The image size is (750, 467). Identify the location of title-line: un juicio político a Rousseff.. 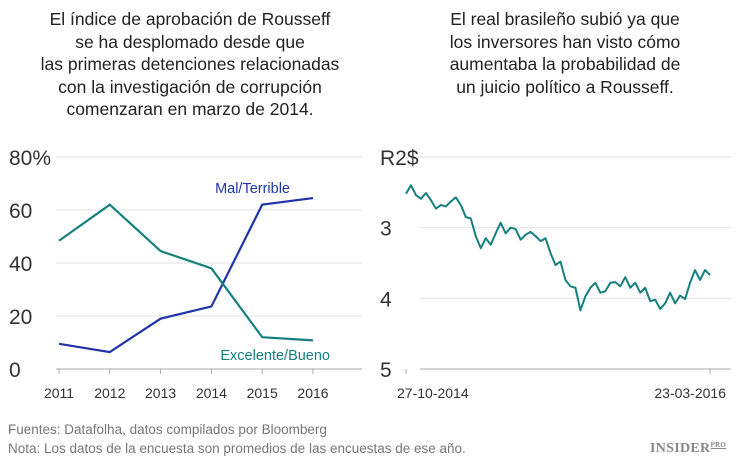
(565, 86).